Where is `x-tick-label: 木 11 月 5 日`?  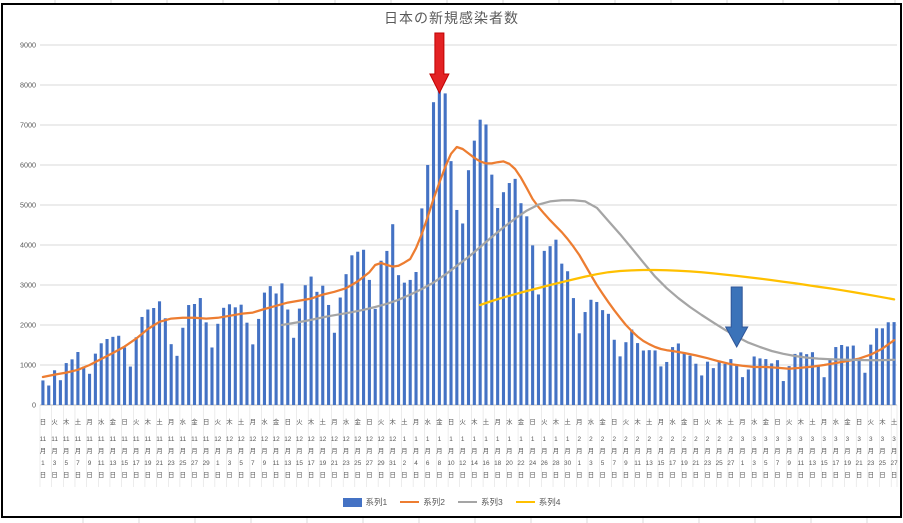 x-tick-label: 木 11 月 5 日 is located at coordinates (66, 448).